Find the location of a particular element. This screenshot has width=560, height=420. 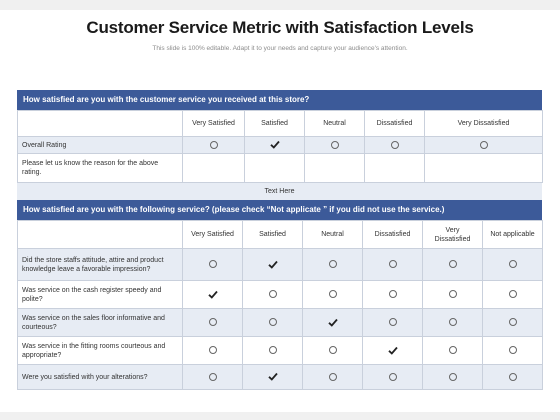

header-blank-cell is located at coordinates (100, 234).